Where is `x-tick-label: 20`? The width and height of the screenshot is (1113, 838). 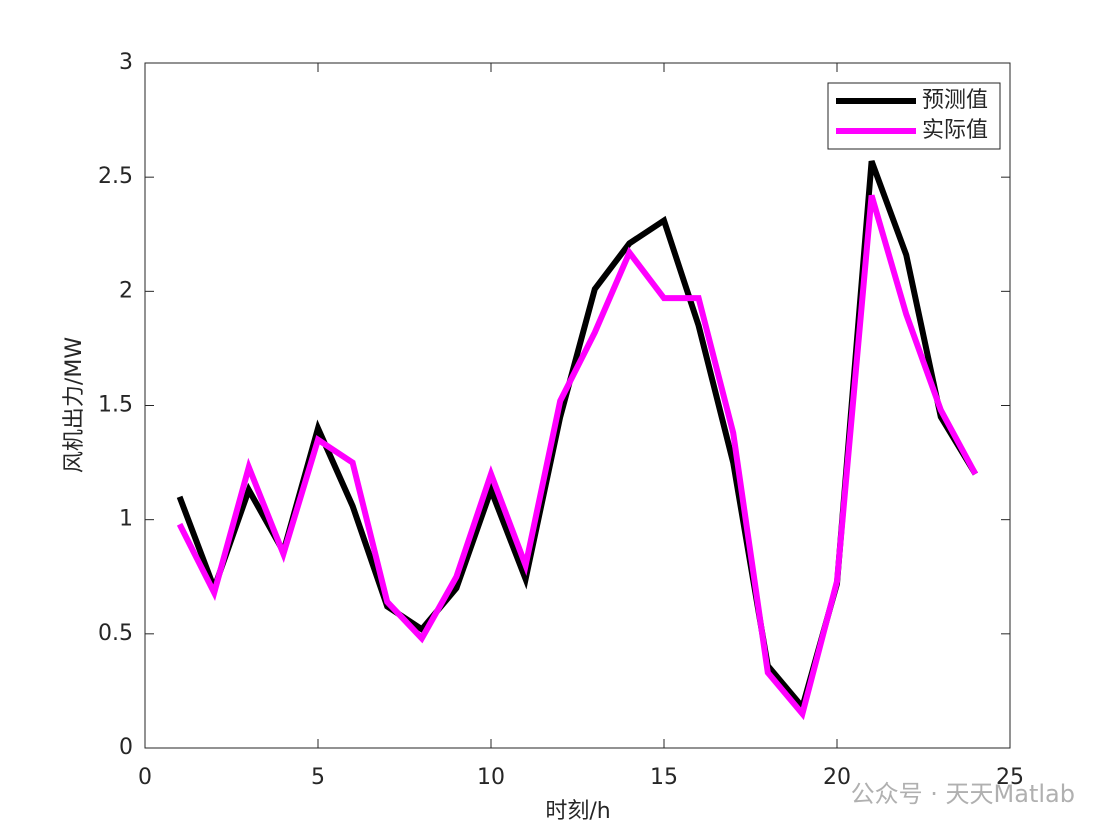
x-tick-label: 20 is located at coordinates (837, 777).